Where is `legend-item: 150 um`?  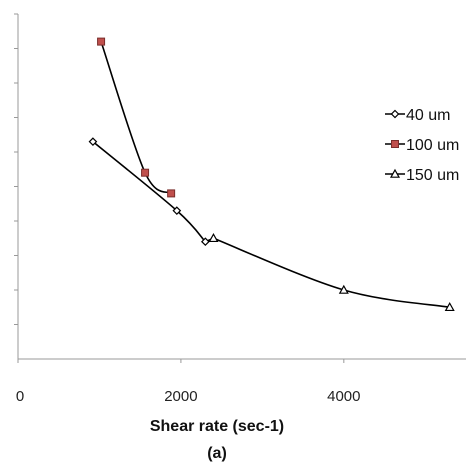 legend-item: 150 um is located at coordinates (422, 175).